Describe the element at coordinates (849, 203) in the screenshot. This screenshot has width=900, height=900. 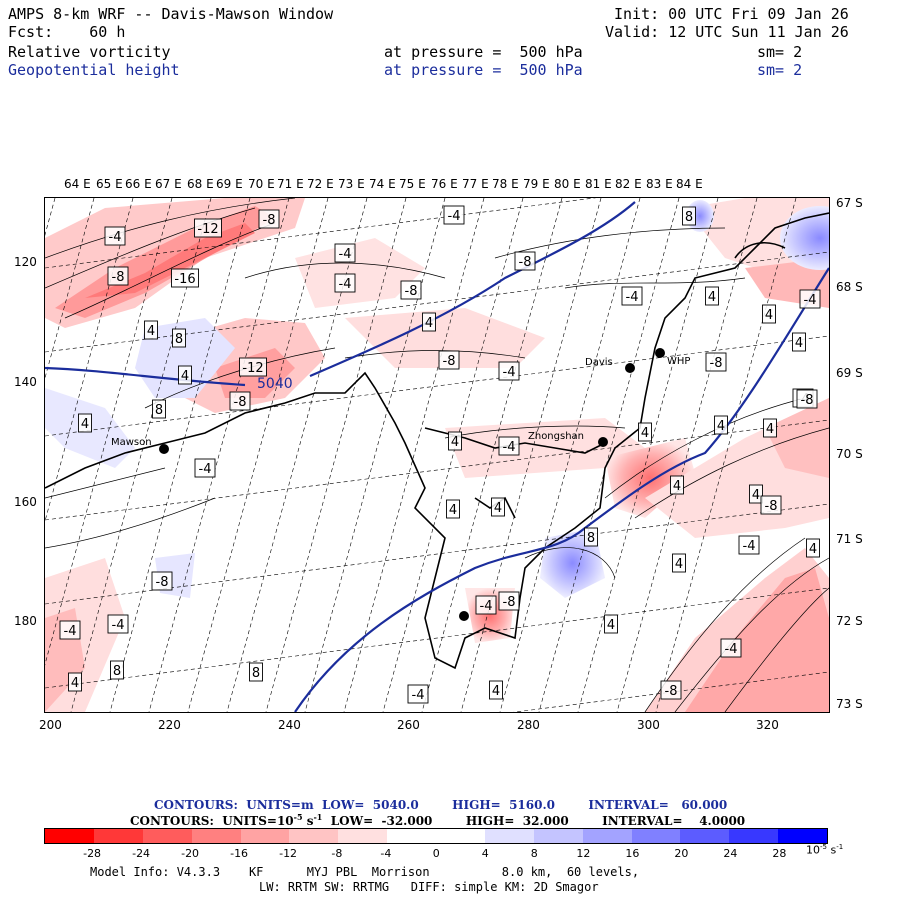
I see `lat-label: 67 S` at that location.